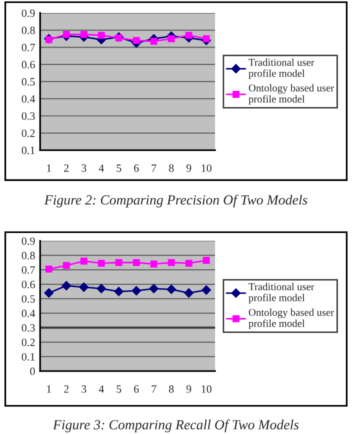 The height and width of the screenshot is (434, 352). I want to click on text: Figure 3: Comparing Recall Of Two Models, so click(175, 426).